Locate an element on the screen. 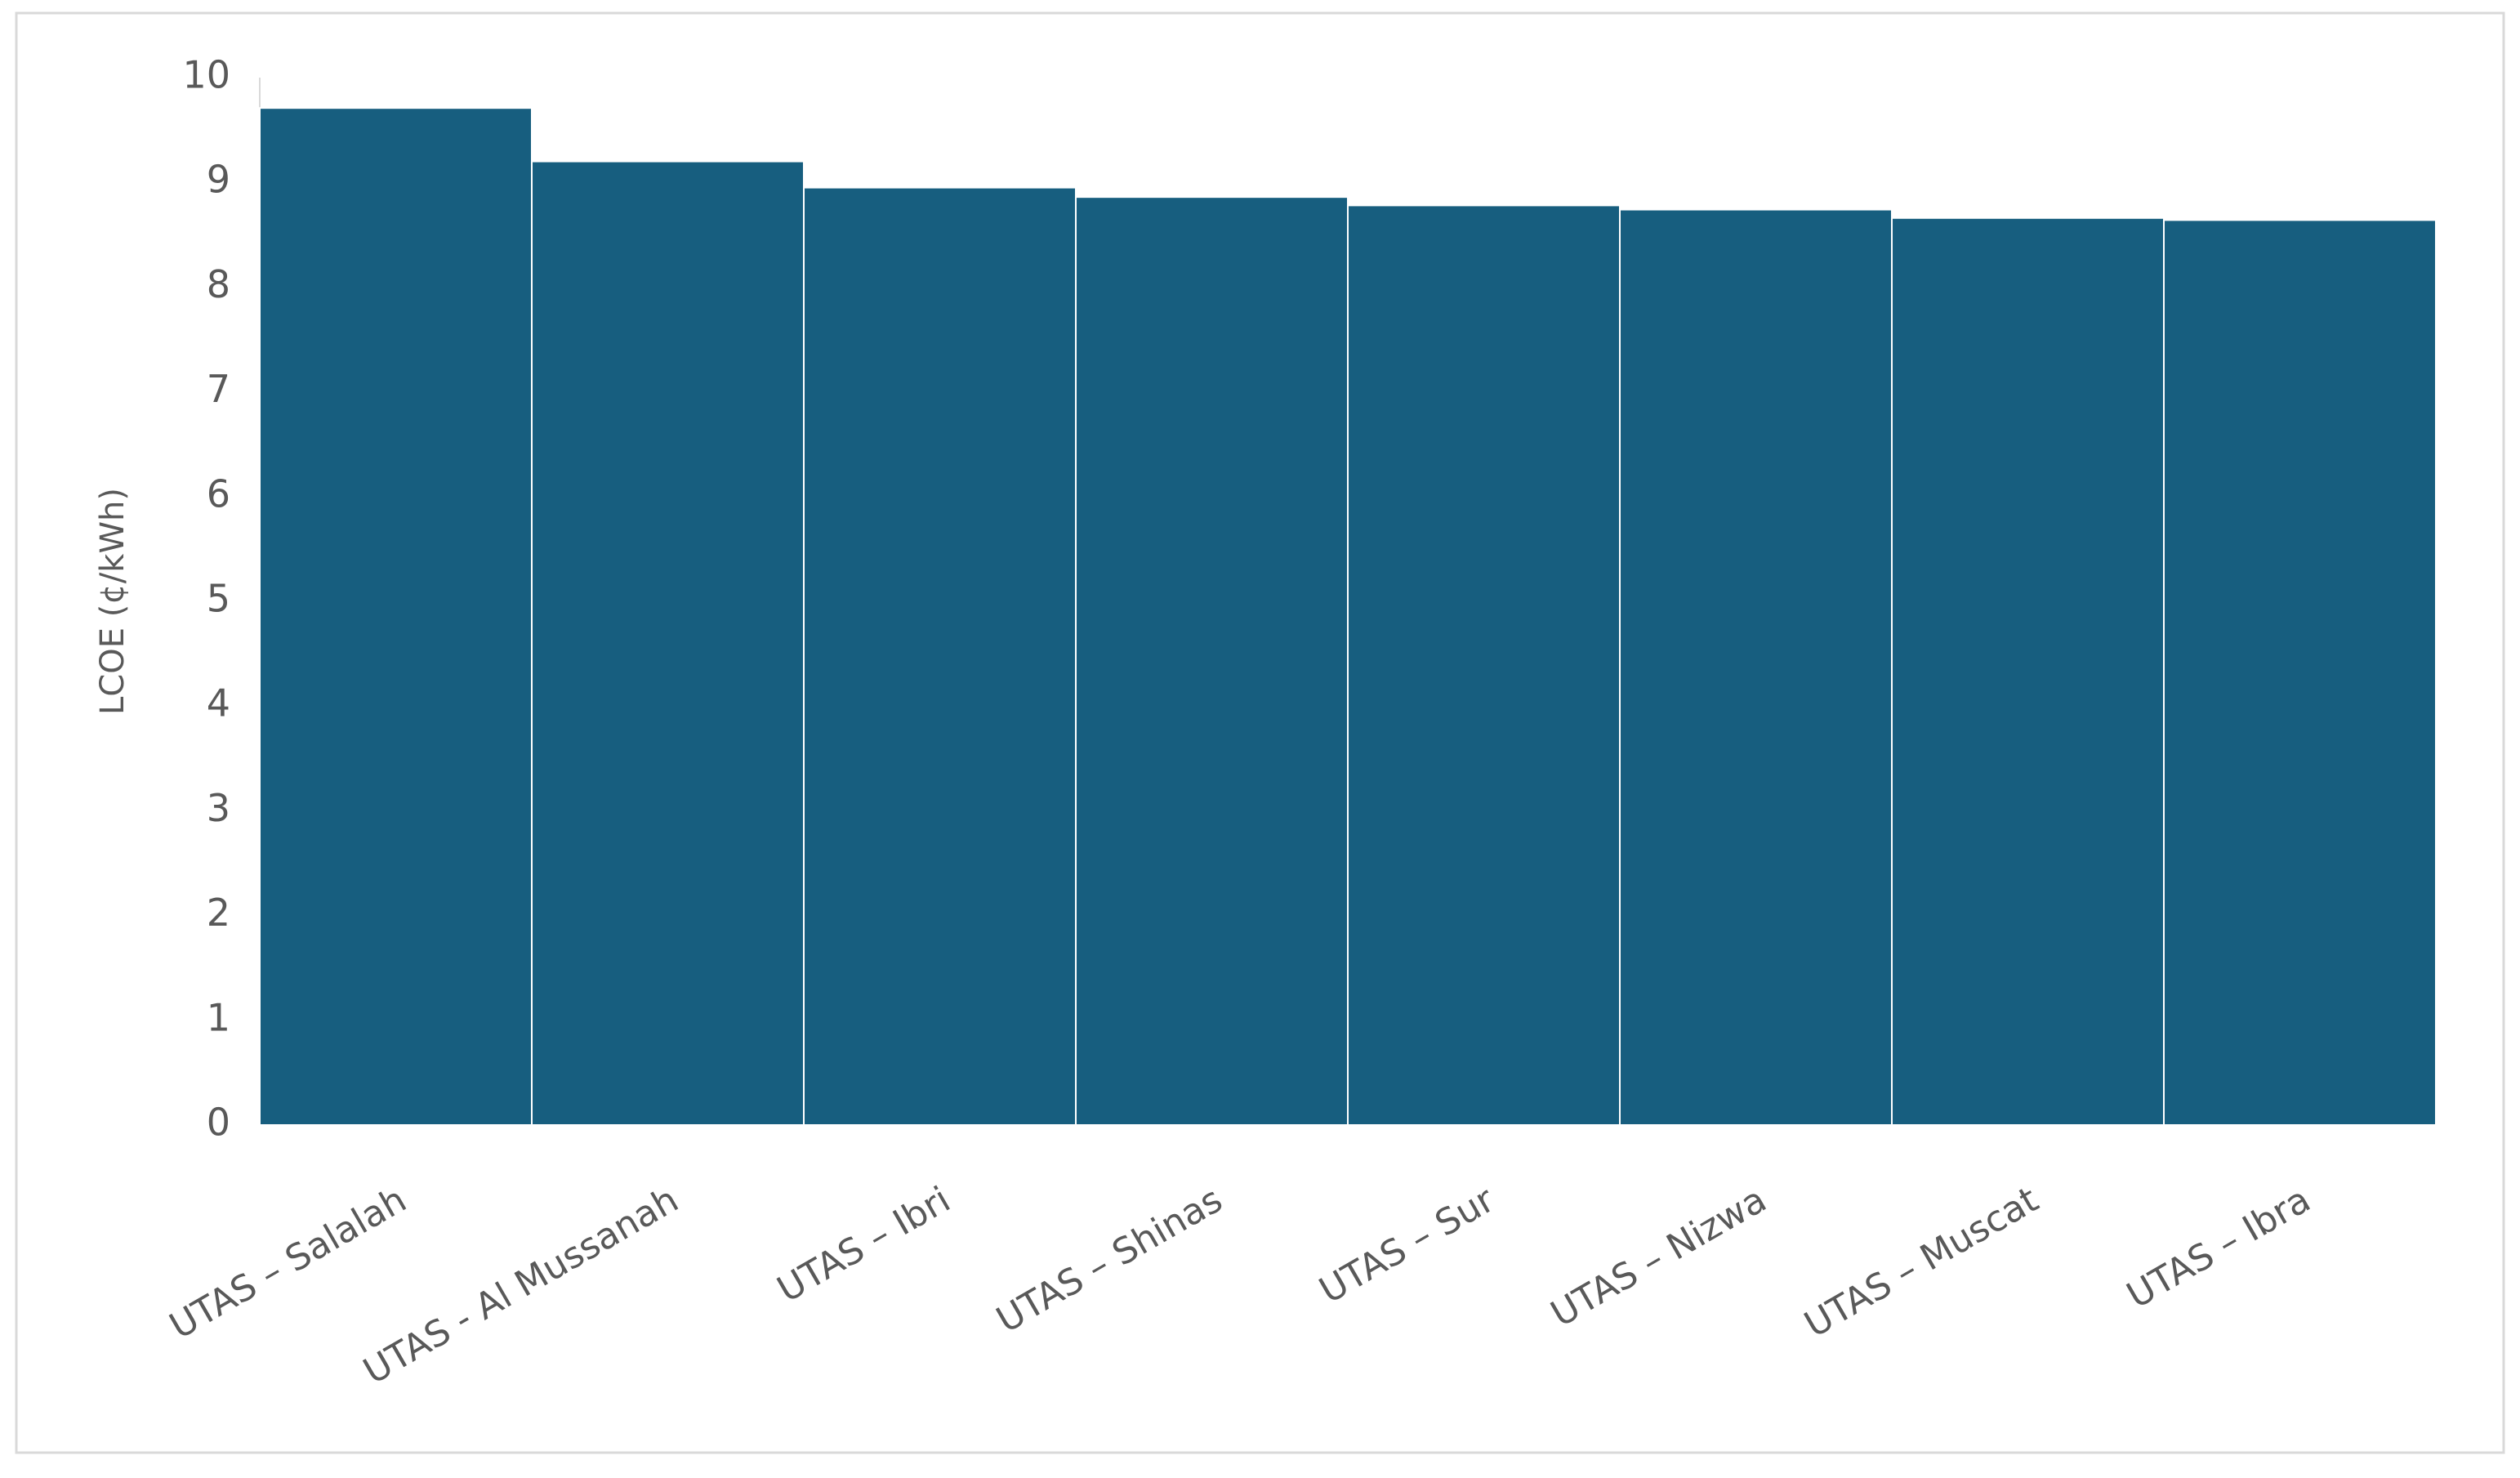  y-tick-label: 0 is located at coordinates (219, 1123).